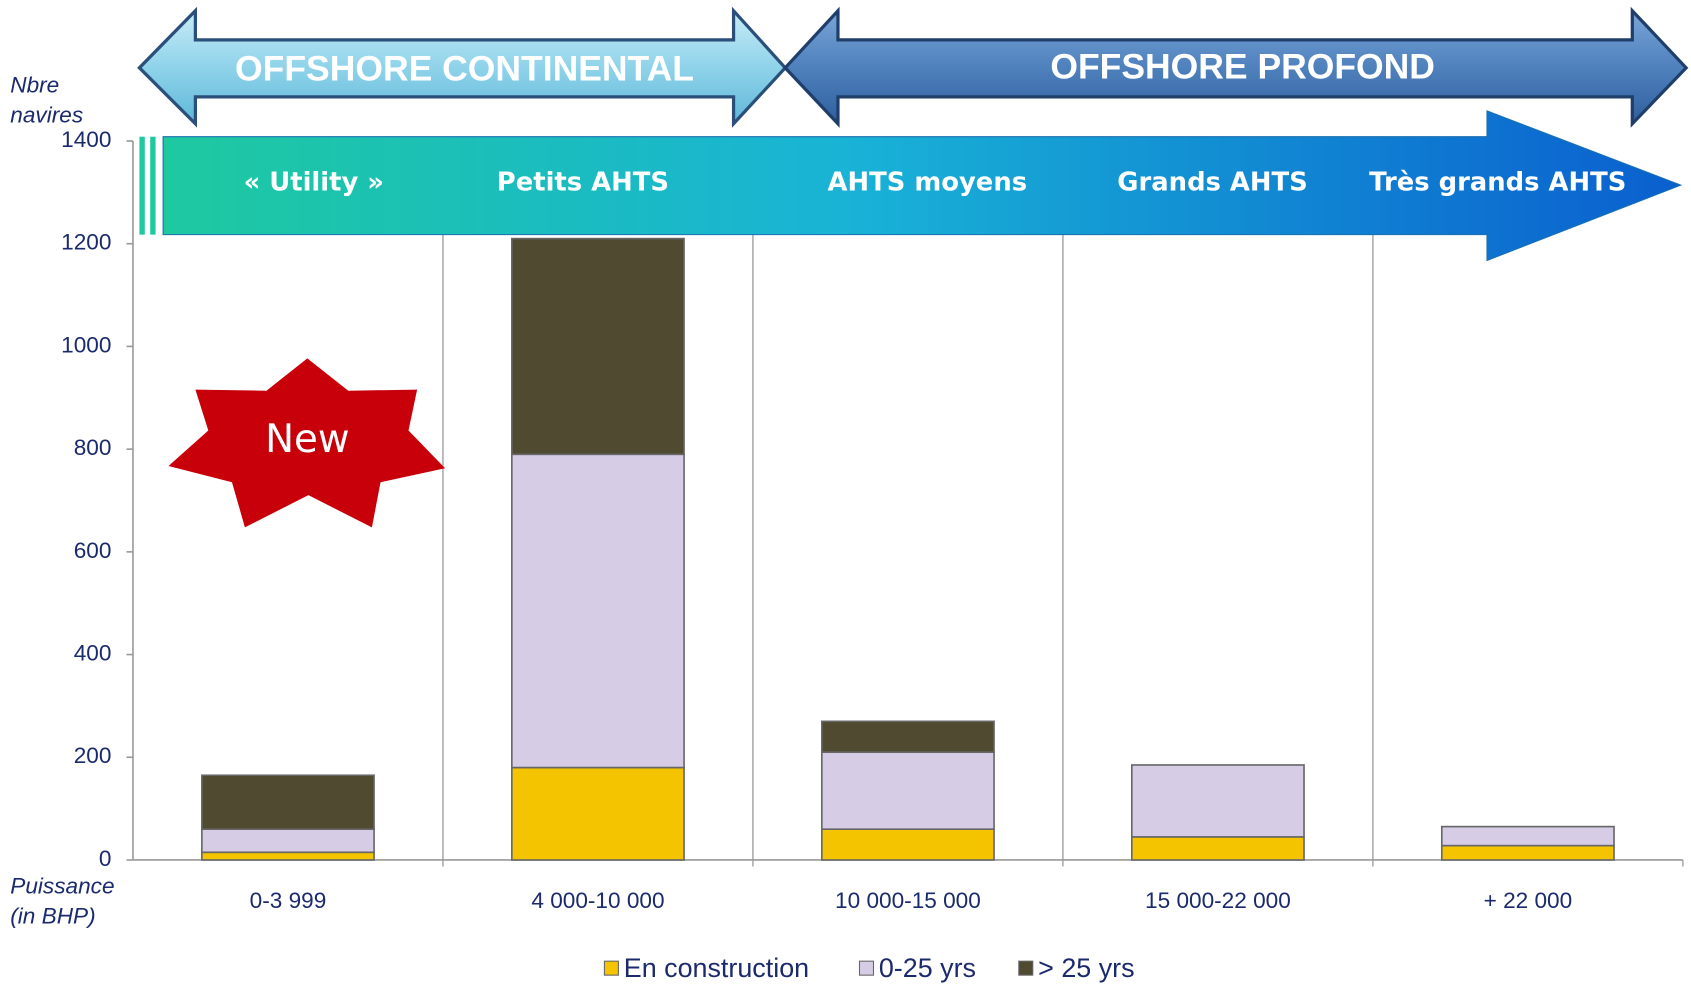 This screenshot has height=987, width=1691. I want to click on x-tick-label: 15 000-22 000, so click(1218, 900).